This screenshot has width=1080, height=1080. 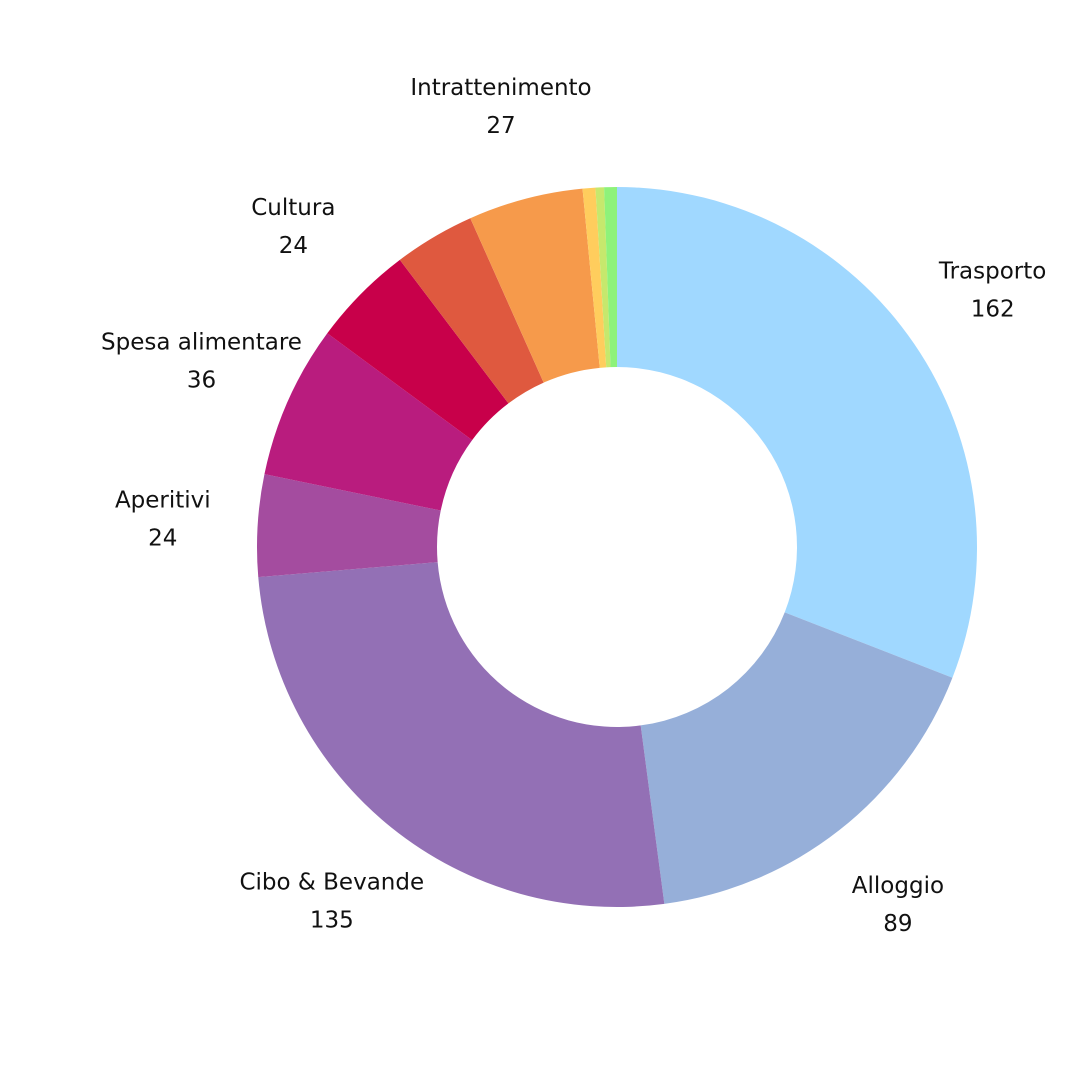 What do you see at coordinates (500, 126) in the screenshot?
I see `slice-value: 27` at bounding box center [500, 126].